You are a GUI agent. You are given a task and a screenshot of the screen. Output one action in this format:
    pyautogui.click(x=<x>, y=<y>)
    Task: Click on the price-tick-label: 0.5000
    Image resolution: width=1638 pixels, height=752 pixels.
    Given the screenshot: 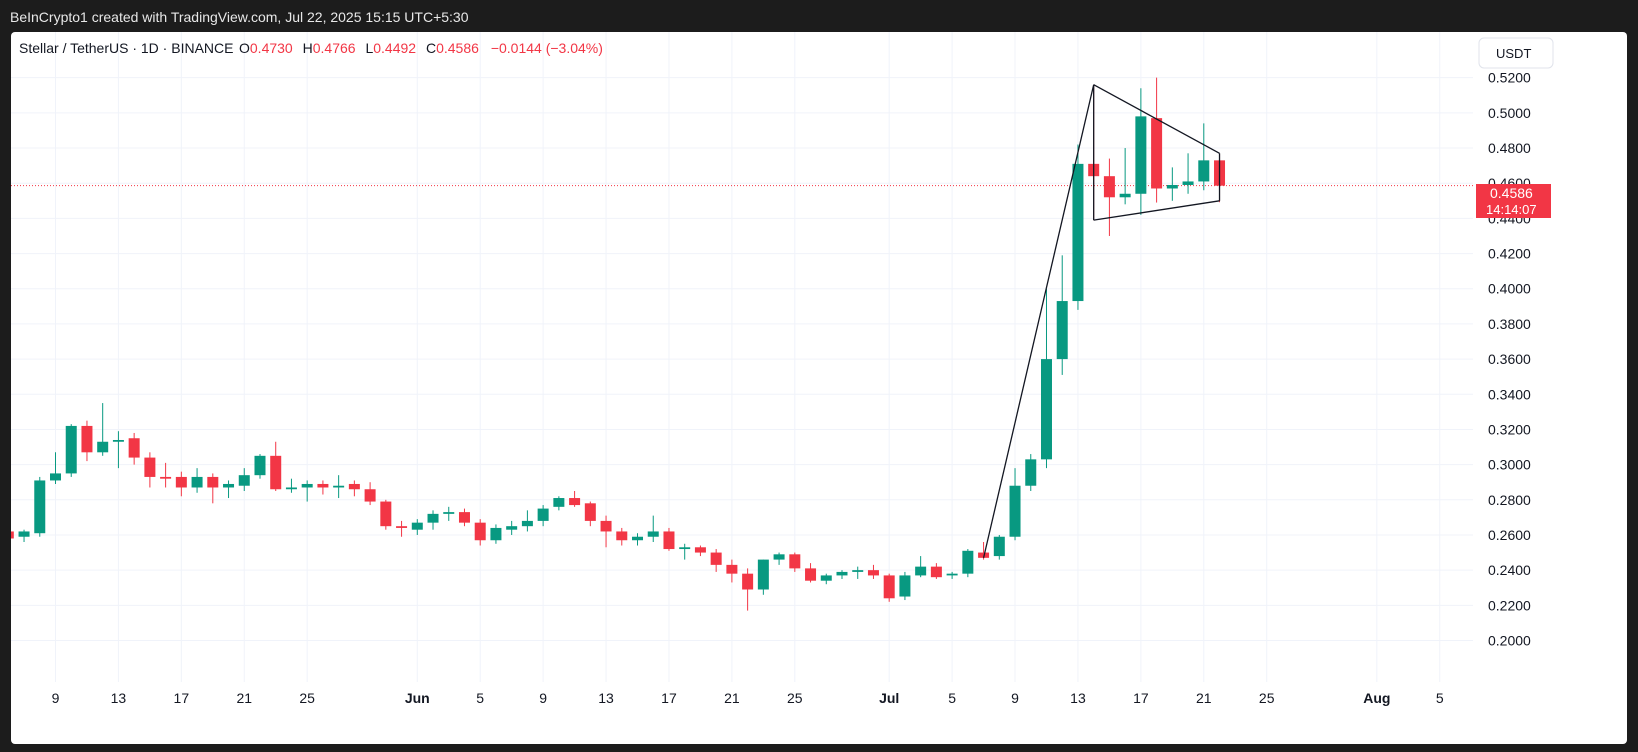 What is the action you would take?
    pyautogui.click(x=1509, y=113)
    